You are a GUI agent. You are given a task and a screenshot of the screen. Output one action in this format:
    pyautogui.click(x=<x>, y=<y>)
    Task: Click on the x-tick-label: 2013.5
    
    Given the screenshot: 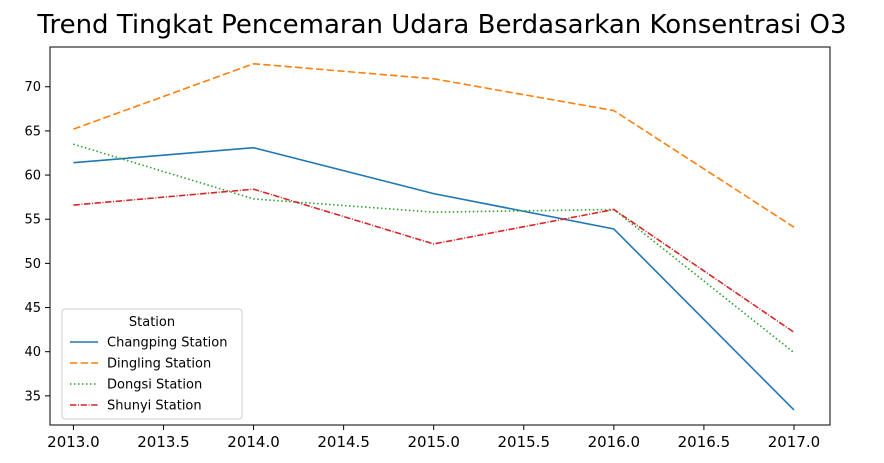 What is the action you would take?
    pyautogui.click(x=163, y=442)
    